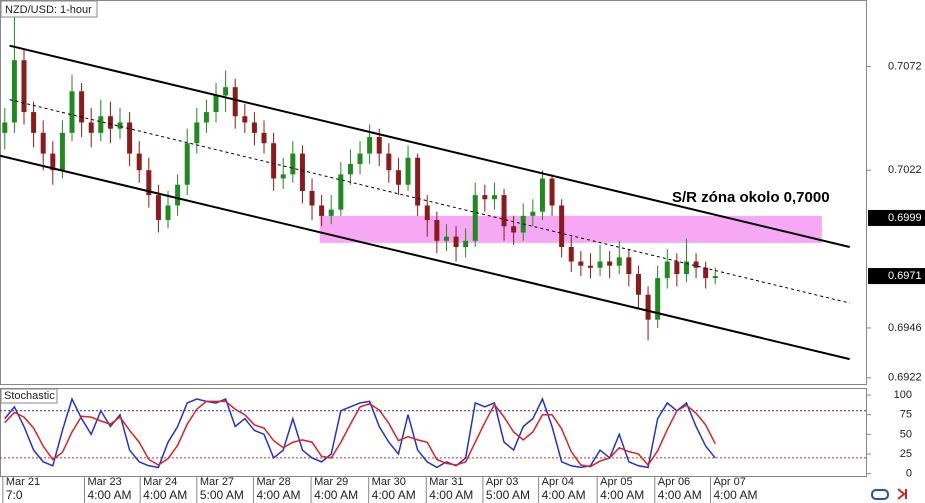 The width and height of the screenshot is (925, 503). What do you see at coordinates (906, 415) in the screenshot?
I see `y-tick-label: 75` at bounding box center [906, 415].